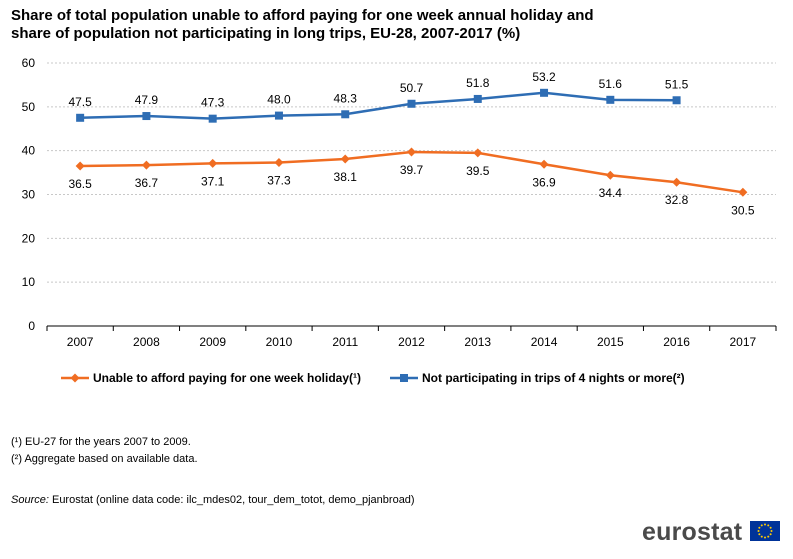  What do you see at coordinates (544, 77) in the screenshot?
I see `data-label: 53.2` at bounding box center [544, 77].